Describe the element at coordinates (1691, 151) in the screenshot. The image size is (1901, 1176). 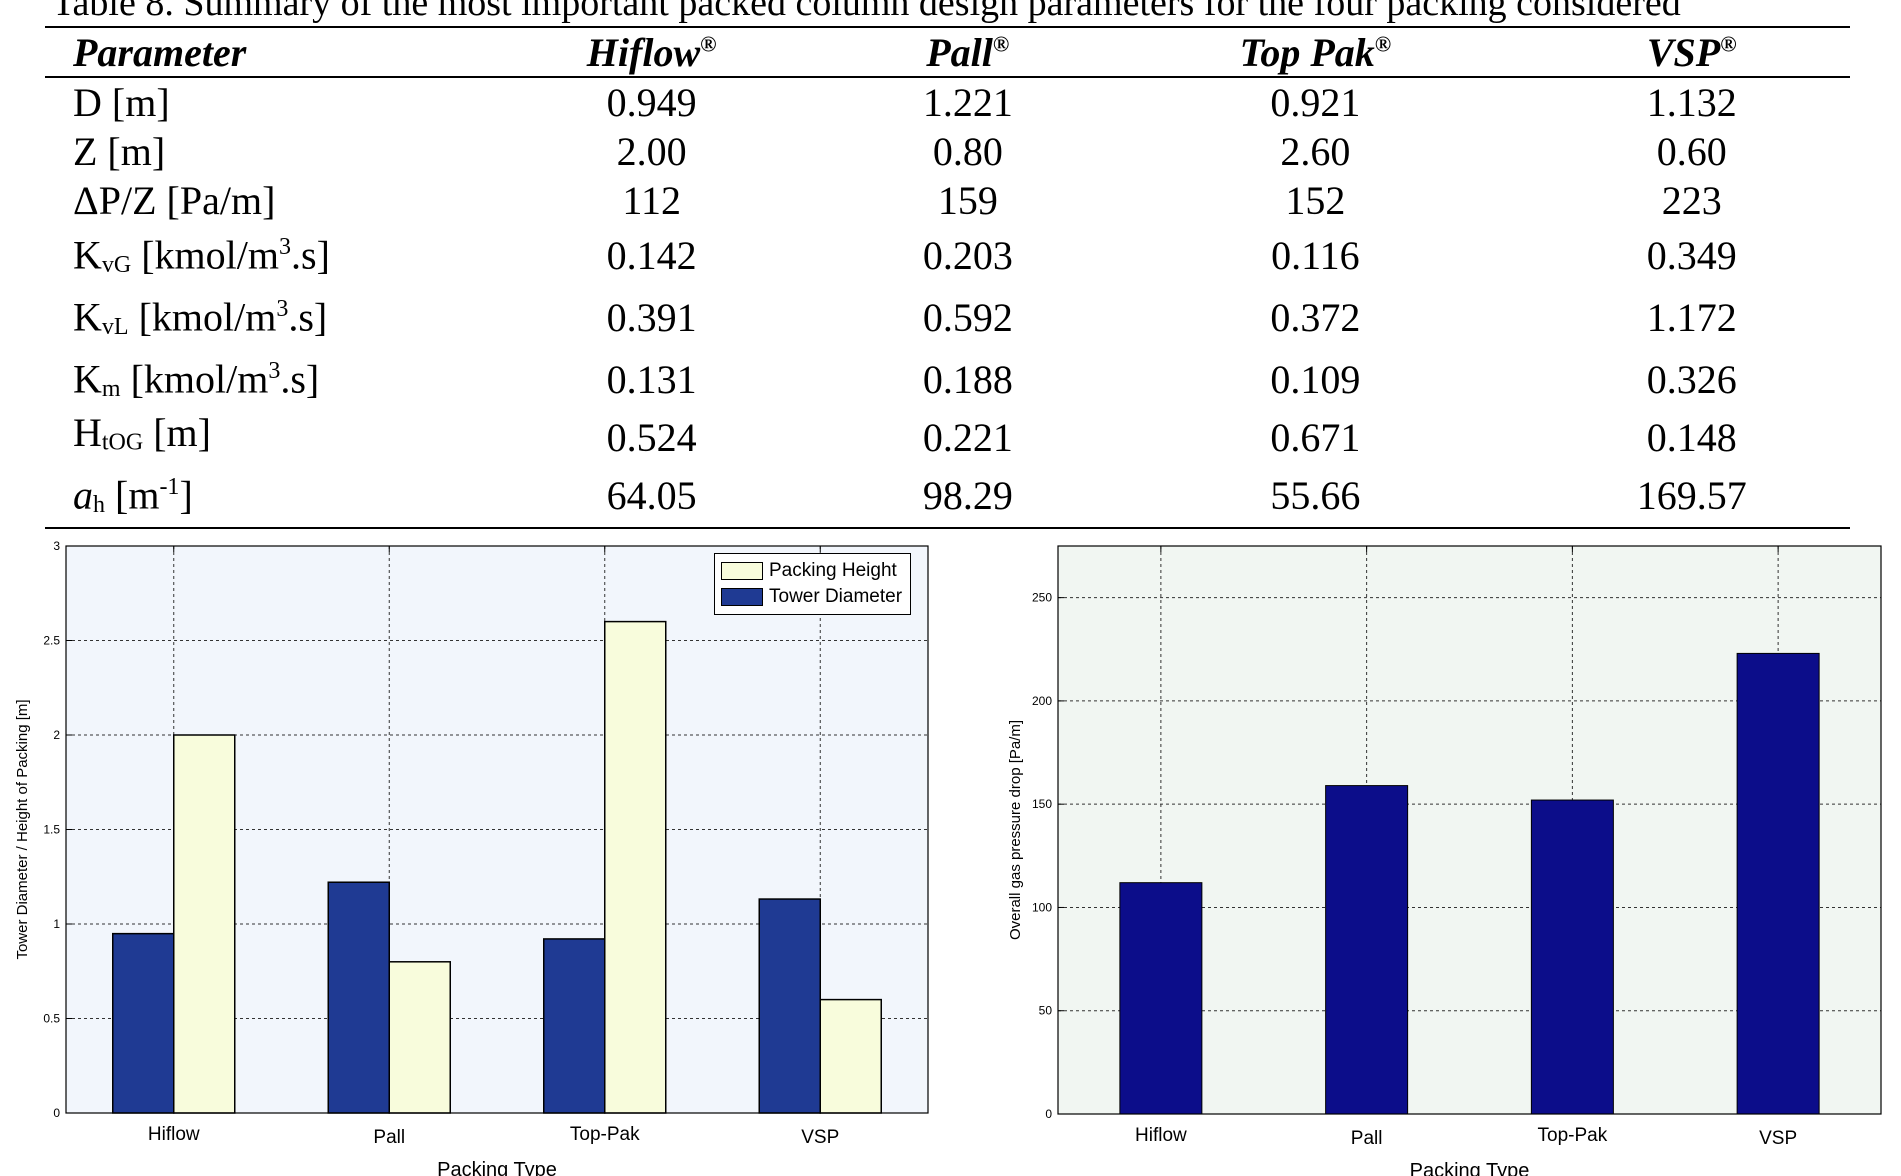
I see `value-cell: 0.60` at that location.